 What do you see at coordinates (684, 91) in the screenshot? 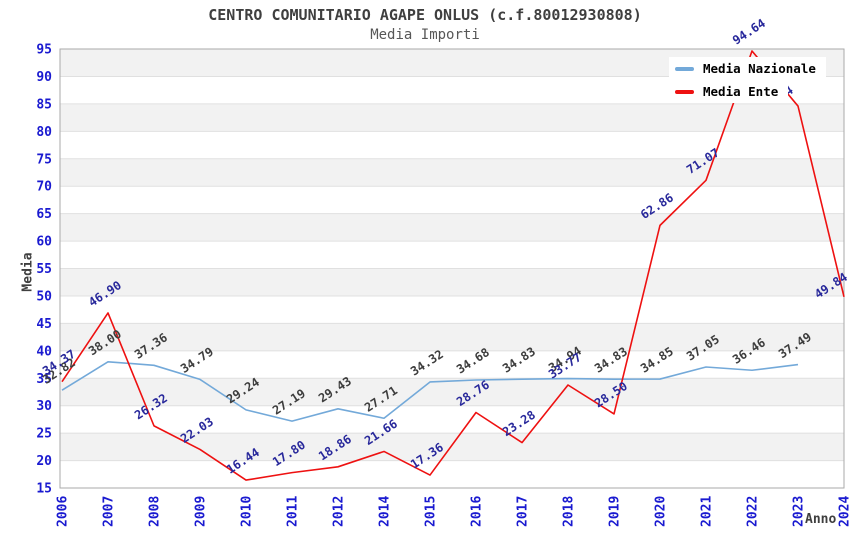
I see `legend-swatch-ente-icon` at bounding box center [684, 91].